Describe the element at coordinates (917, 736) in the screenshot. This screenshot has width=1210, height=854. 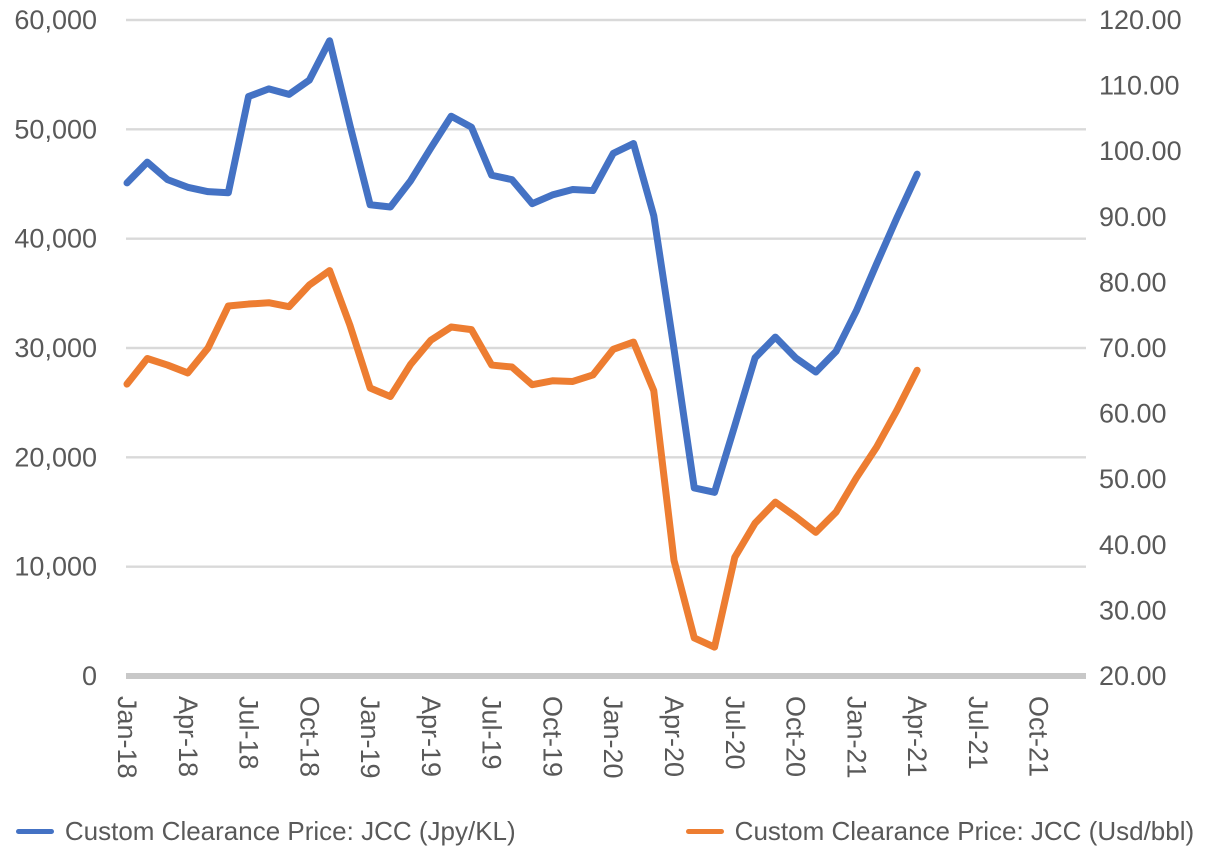
I see `x-axis-tick-label: Apr-21` at that location.